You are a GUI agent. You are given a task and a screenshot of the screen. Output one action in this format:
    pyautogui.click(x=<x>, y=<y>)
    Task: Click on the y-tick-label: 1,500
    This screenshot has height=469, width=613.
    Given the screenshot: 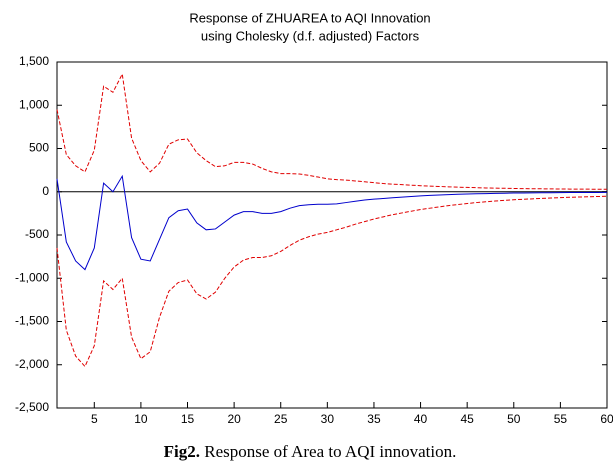 What is the action you would take?
    pyautogui.click(x=34, y=61)
    